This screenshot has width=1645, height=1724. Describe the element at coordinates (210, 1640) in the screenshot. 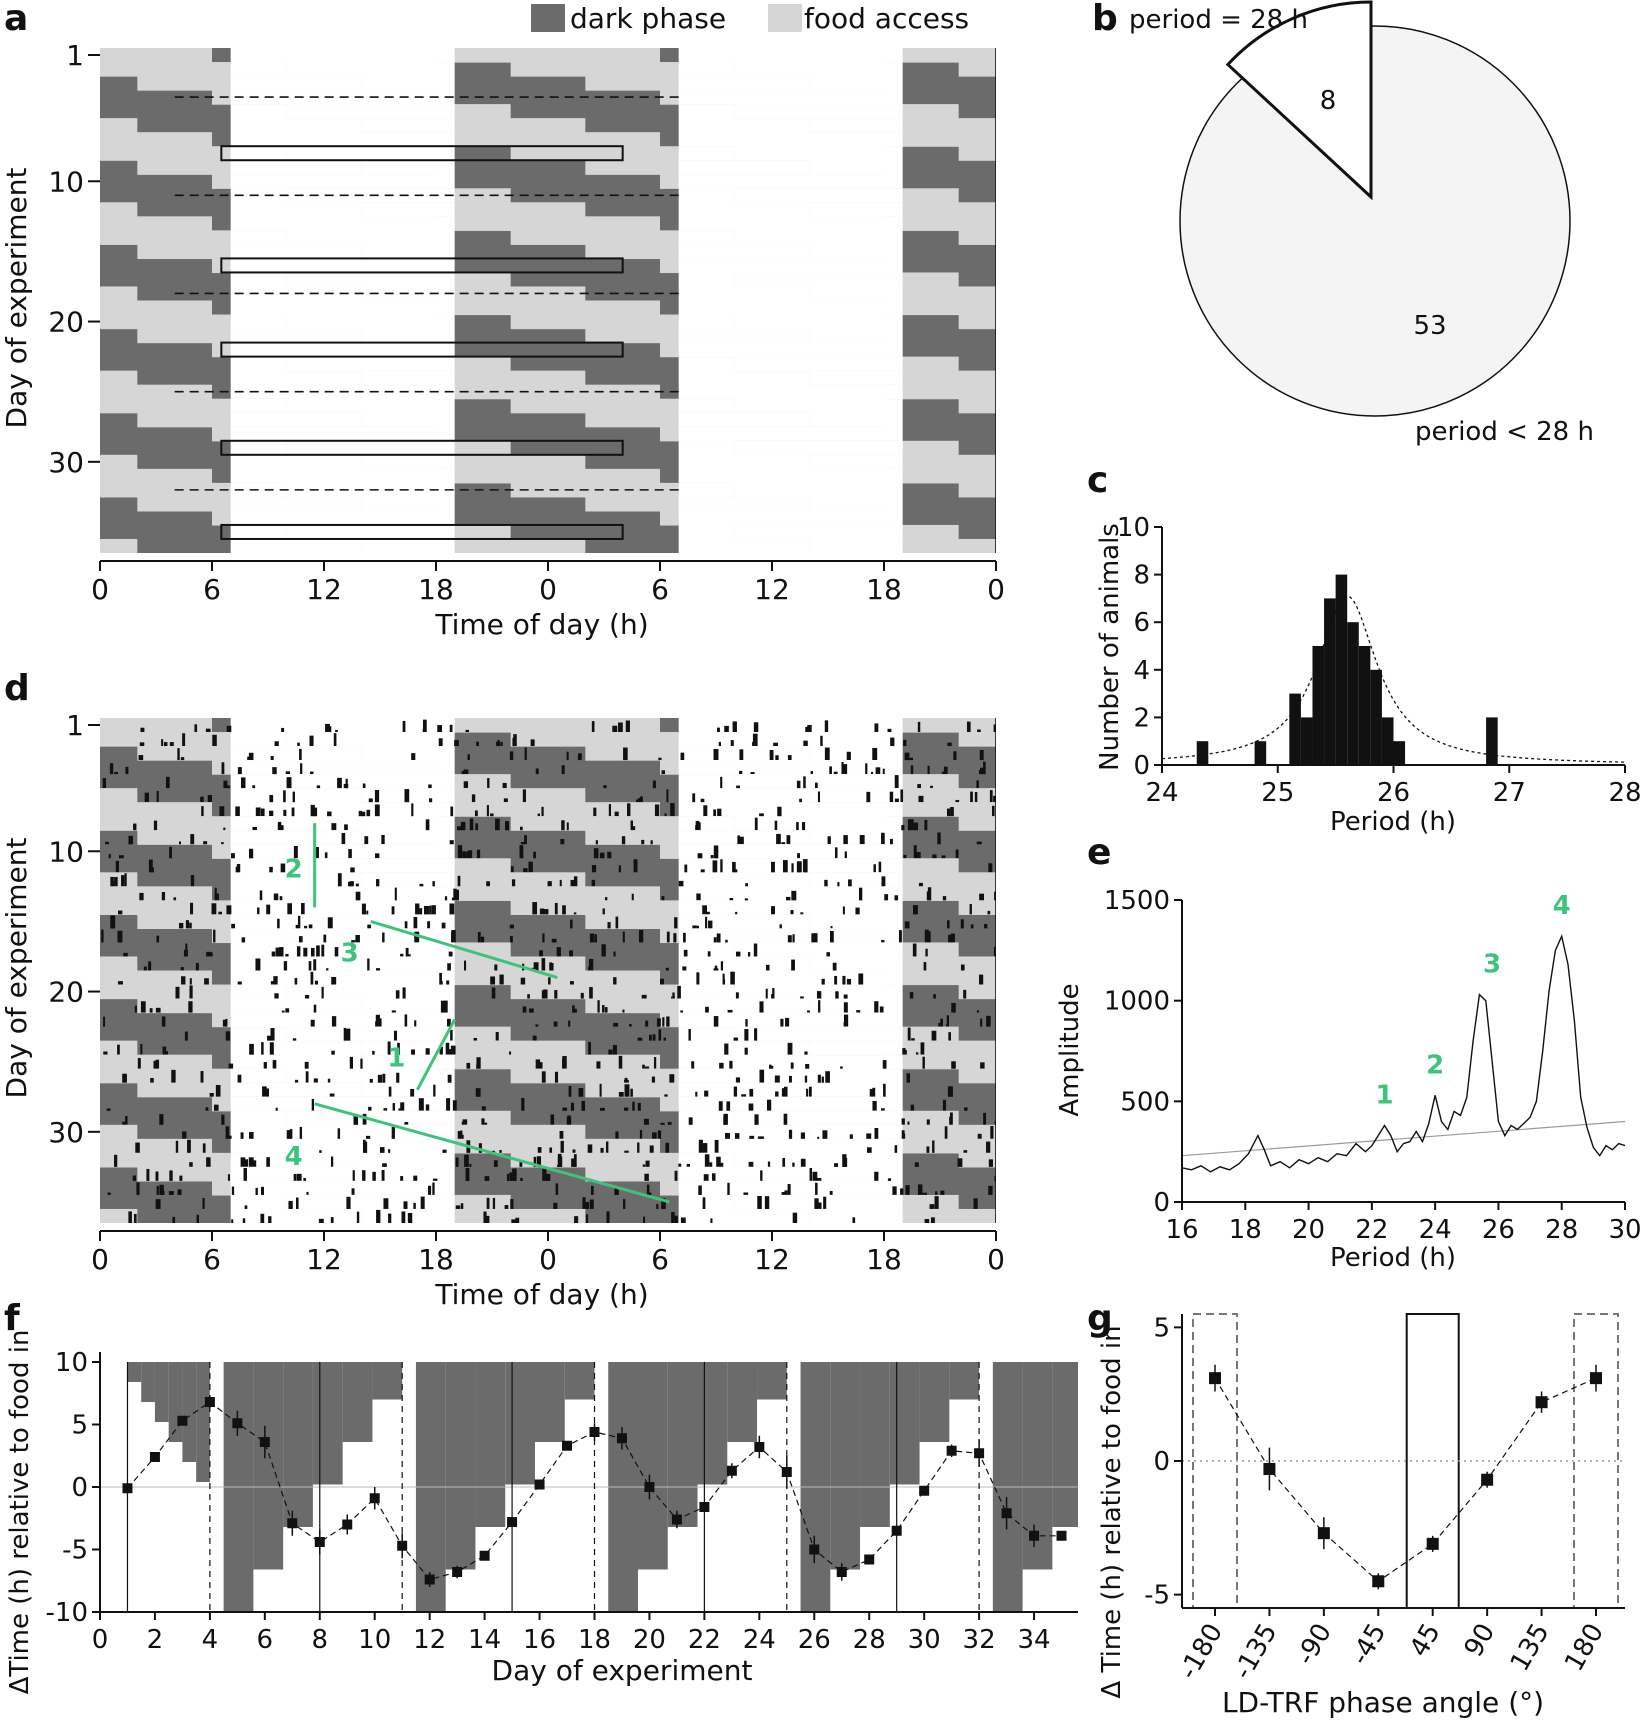

I see `x-tick-label: 4` at that location.